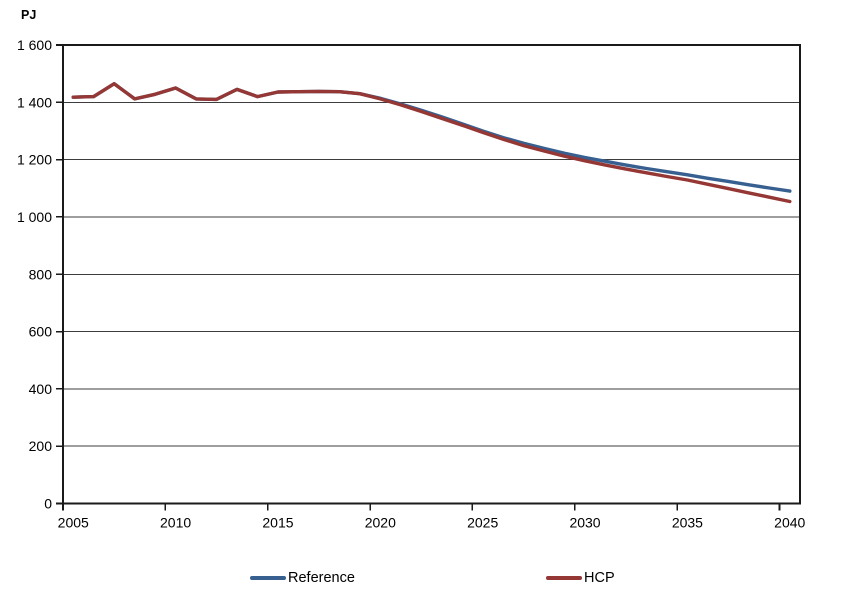 The width and height of the screenshot is (846, 604). Describe the element at coordinates (34, 160) in the screenshot. I see `y-tick-label: 1 200` at that location.